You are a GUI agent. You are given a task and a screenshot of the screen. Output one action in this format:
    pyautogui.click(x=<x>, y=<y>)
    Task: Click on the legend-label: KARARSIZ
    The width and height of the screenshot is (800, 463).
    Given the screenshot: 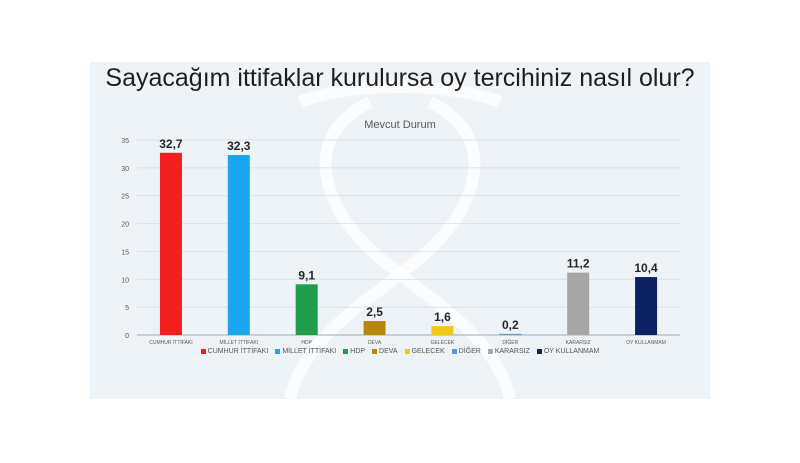 What is the action you would take?
    pyautogui.click(x=512, y=351)
    